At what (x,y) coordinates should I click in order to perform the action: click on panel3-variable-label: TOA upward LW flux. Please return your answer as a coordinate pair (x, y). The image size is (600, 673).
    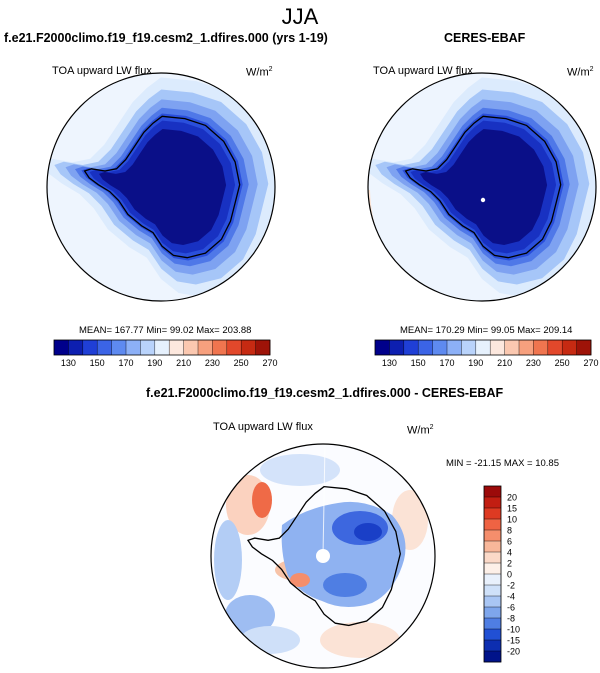
    Looking at the image, I should click on (263, 427).